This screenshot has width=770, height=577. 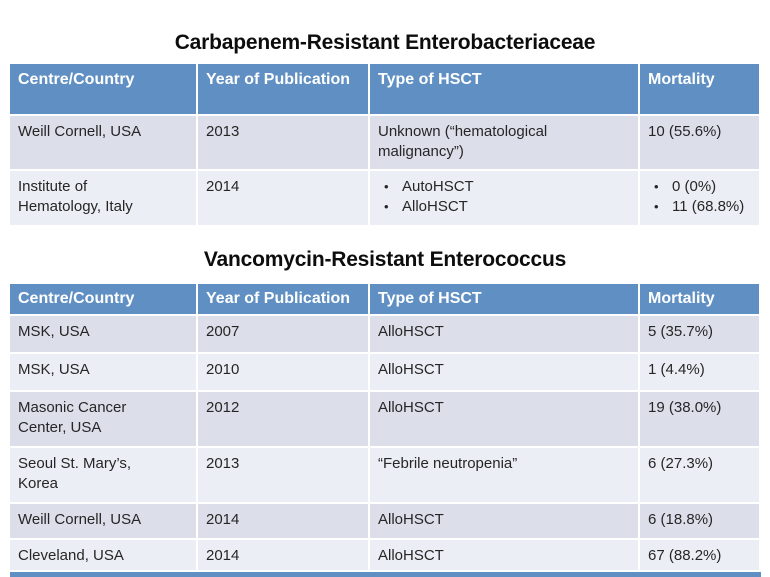 What do you see at coordinates (708, 206) in the screenshot?
I see `bullet-item-text: 11 (68.8%)` at bounding box center [708, 206].